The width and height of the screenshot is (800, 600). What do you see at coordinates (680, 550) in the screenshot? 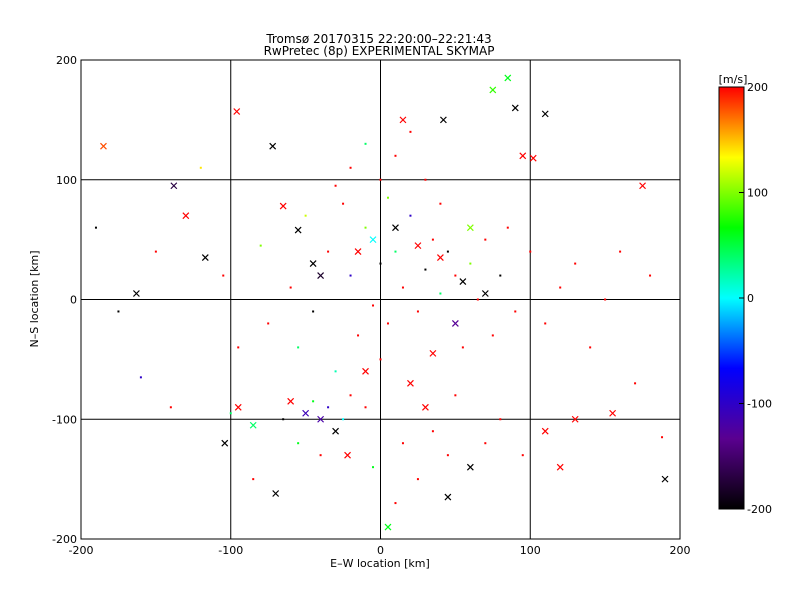
I see `x-tick-label: 200` at bounding box center [680, 550].